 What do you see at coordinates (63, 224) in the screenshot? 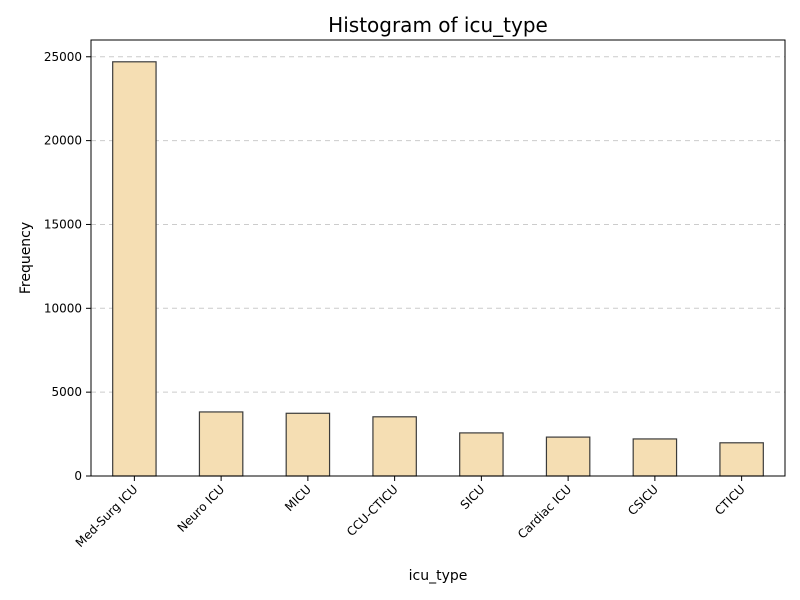
I see `y-tick-label: 15000` at bounding box center [63, 224].